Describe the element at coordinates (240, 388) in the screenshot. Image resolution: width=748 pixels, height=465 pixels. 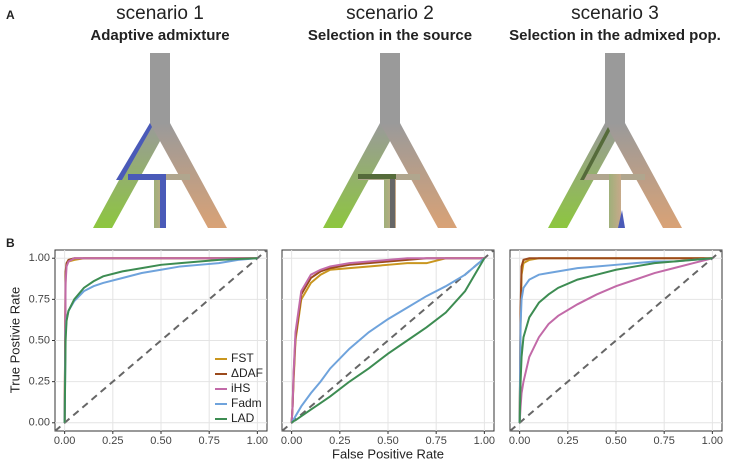
I see `legend-label: iHS` at that location.